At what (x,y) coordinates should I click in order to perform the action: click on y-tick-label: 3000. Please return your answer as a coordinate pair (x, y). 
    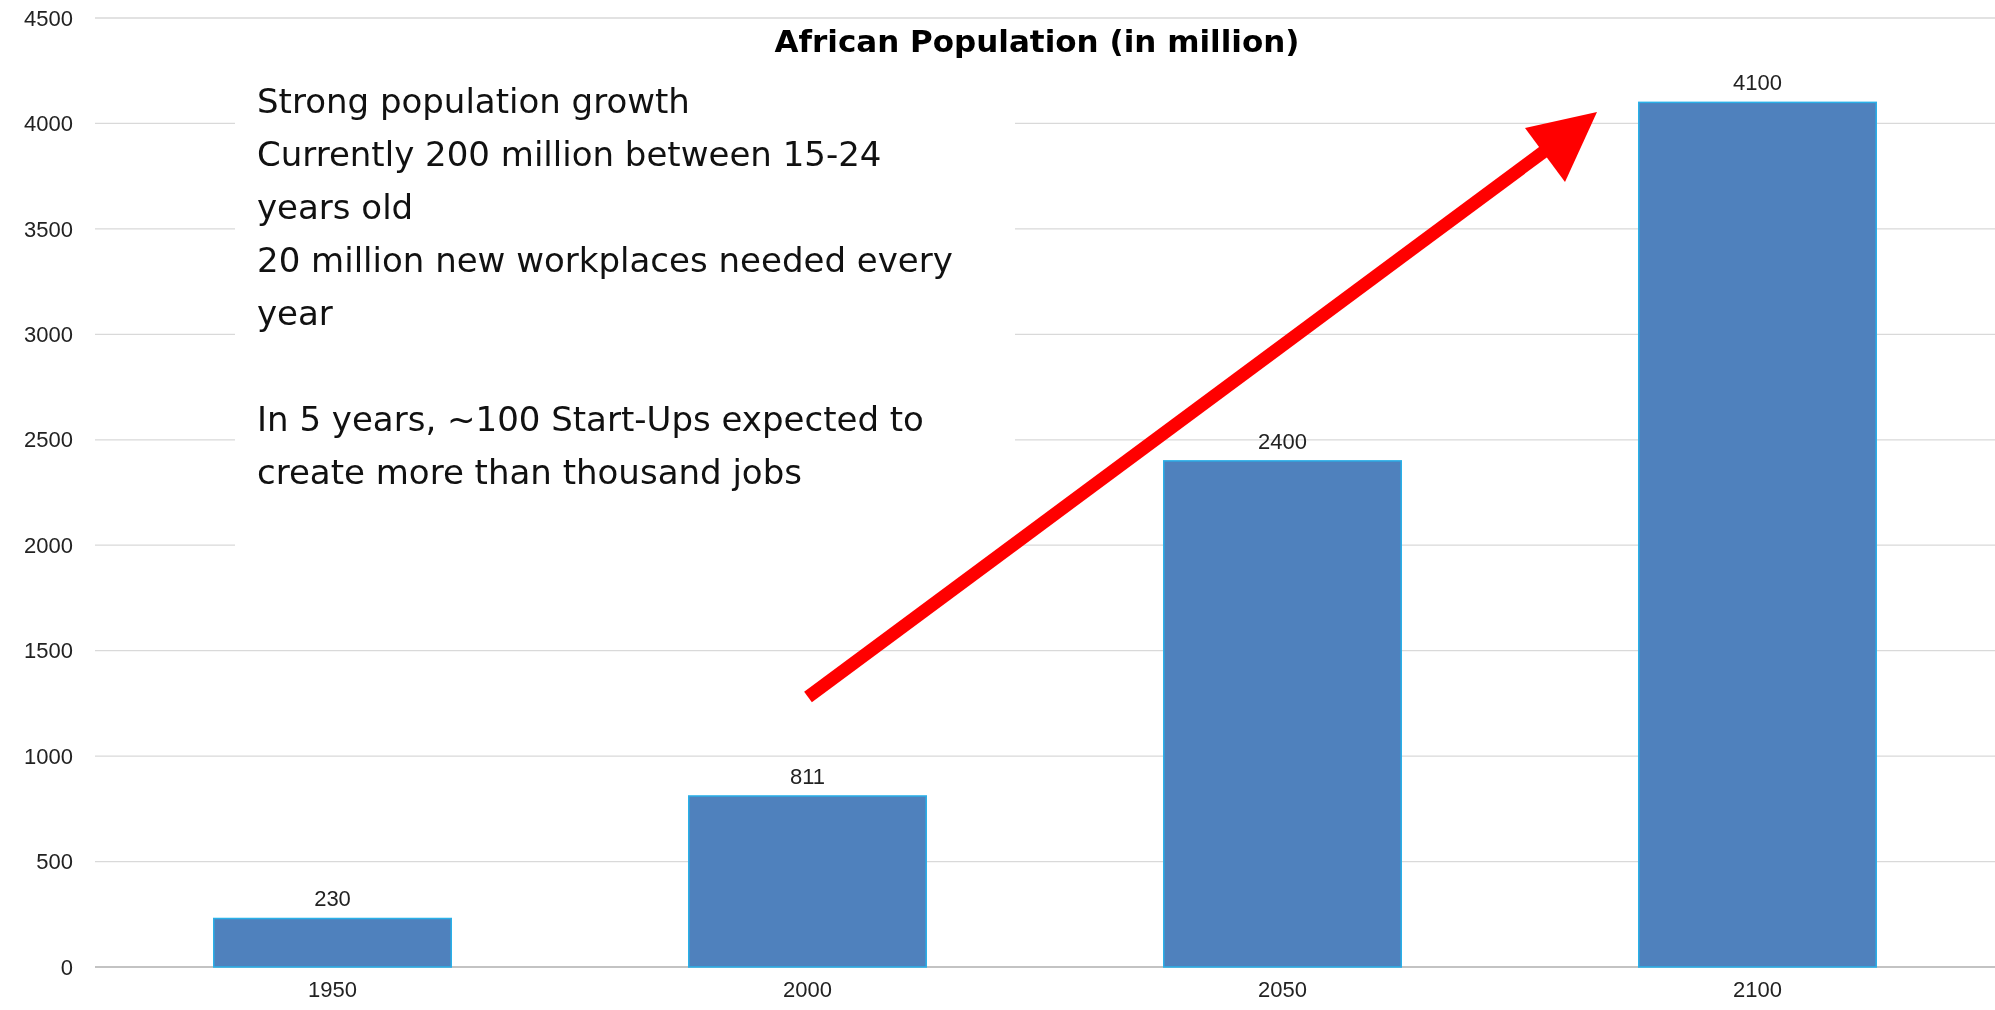
    Looking at the image, I should click on (48, 335).